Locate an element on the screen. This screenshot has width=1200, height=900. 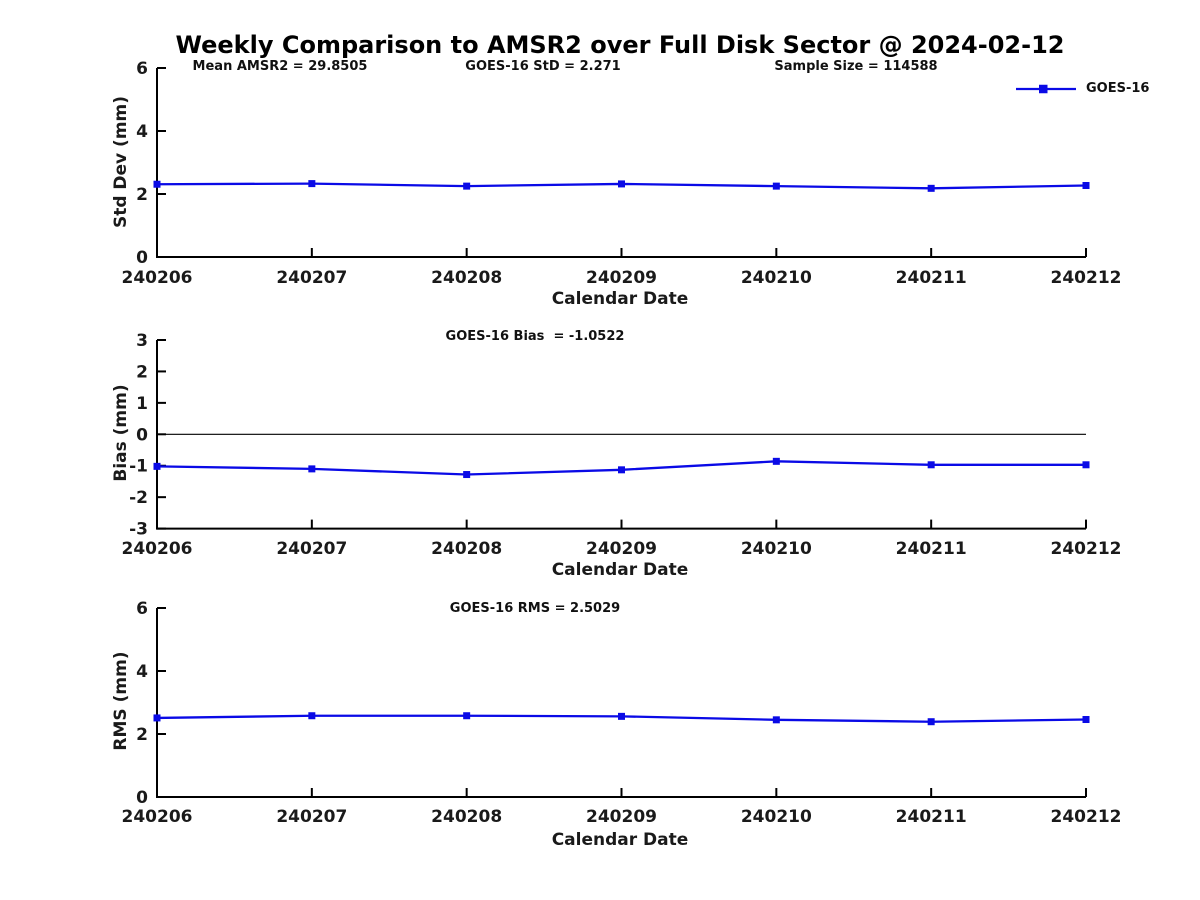
x-axis-label-1: Calendar Date is located at coordinates (620, 299).